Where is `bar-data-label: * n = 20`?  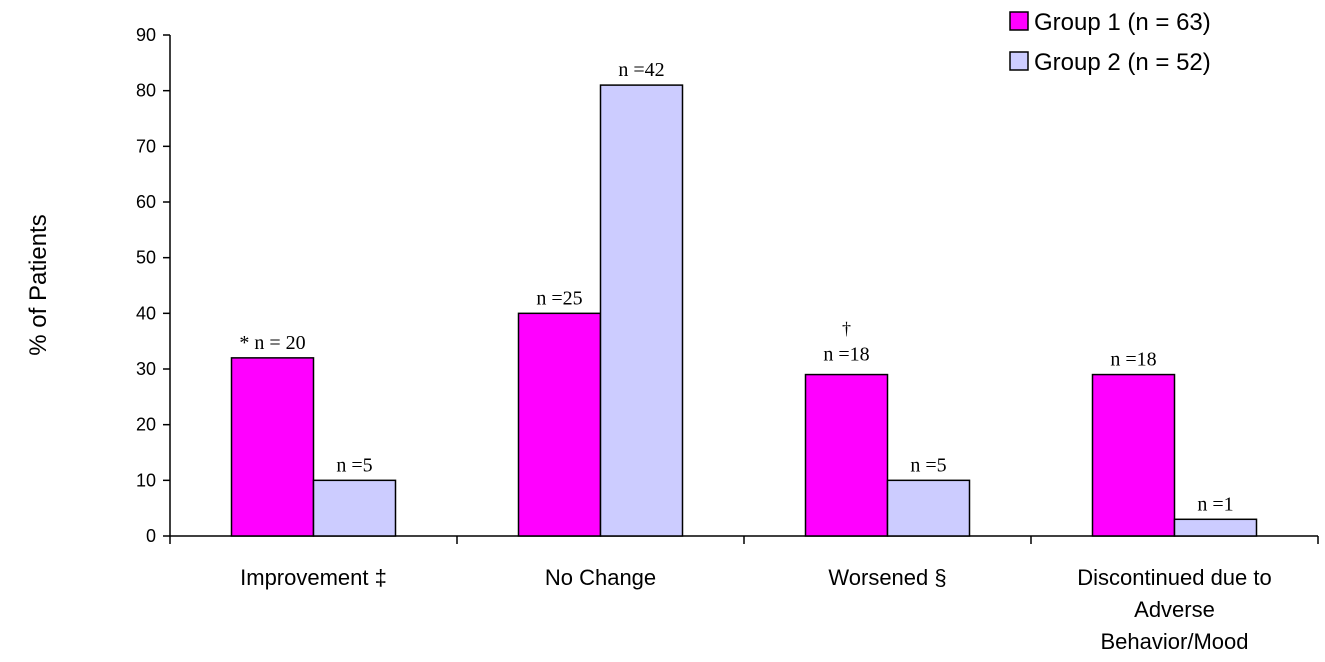 bar-data-label: * n = 20 is located at coordinates (272, 343).